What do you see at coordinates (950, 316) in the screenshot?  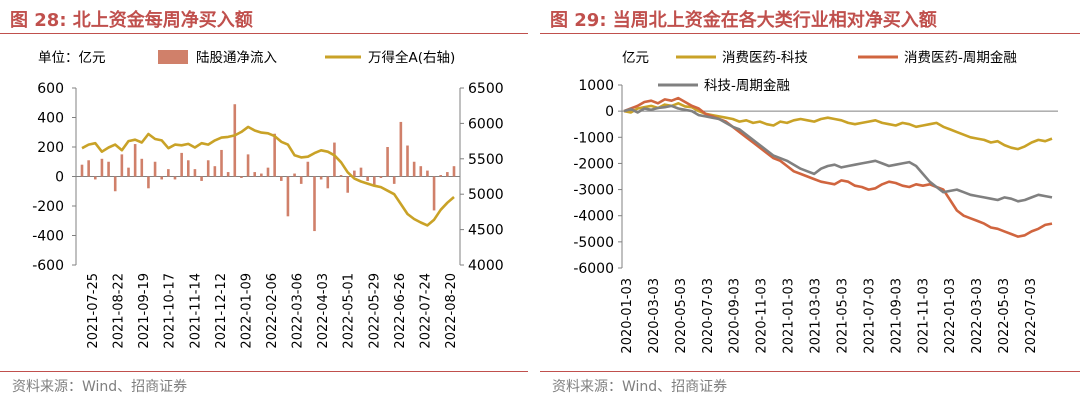 I see `x-tick-label: 2022-01-03` at bounding box center [950, 316].